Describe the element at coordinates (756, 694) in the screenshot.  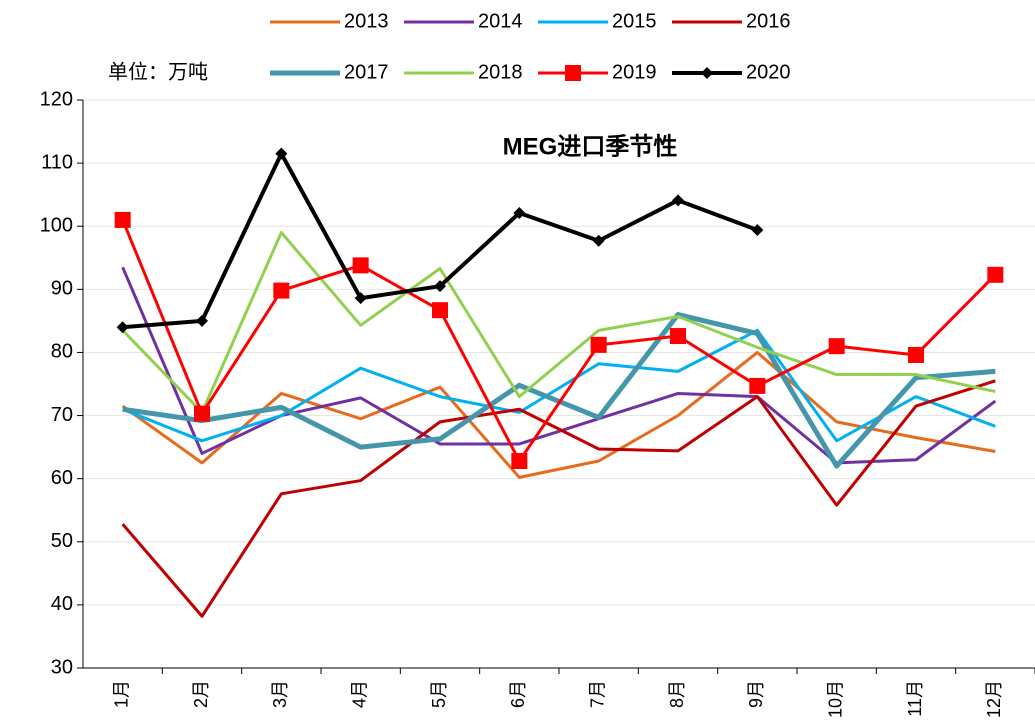
I see `x-tick-label: 9月` at that location.